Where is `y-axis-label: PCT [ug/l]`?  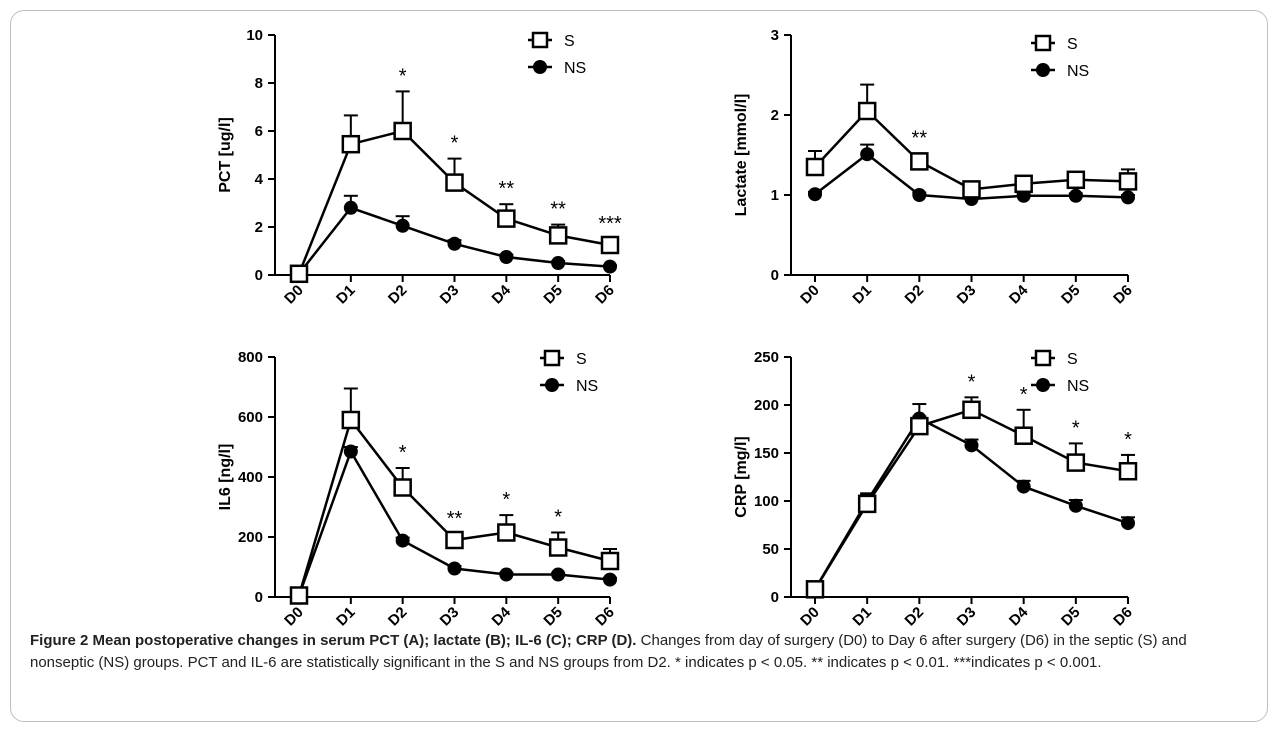
y-axis-label: PCT [ug/l] is located at coordinates (225, 155).